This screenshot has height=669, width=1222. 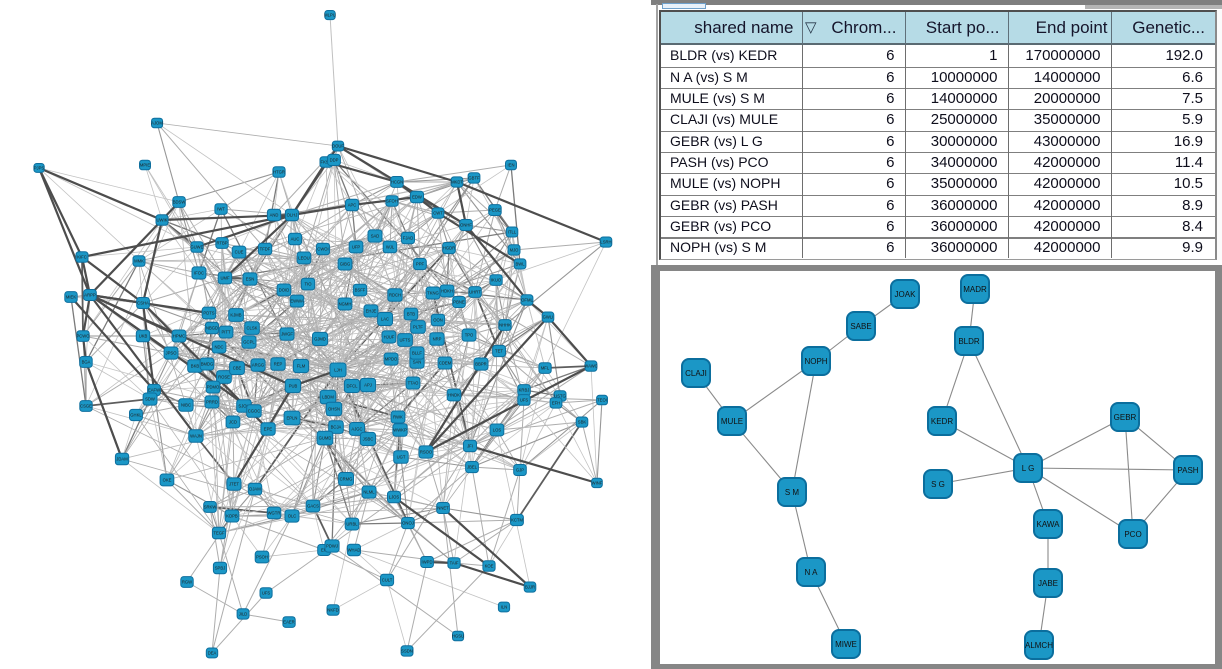 What do you see at coordinates (495, 210) in the screenshot?
I see `svg-text: PEGE` at bounding box center [495, 210].